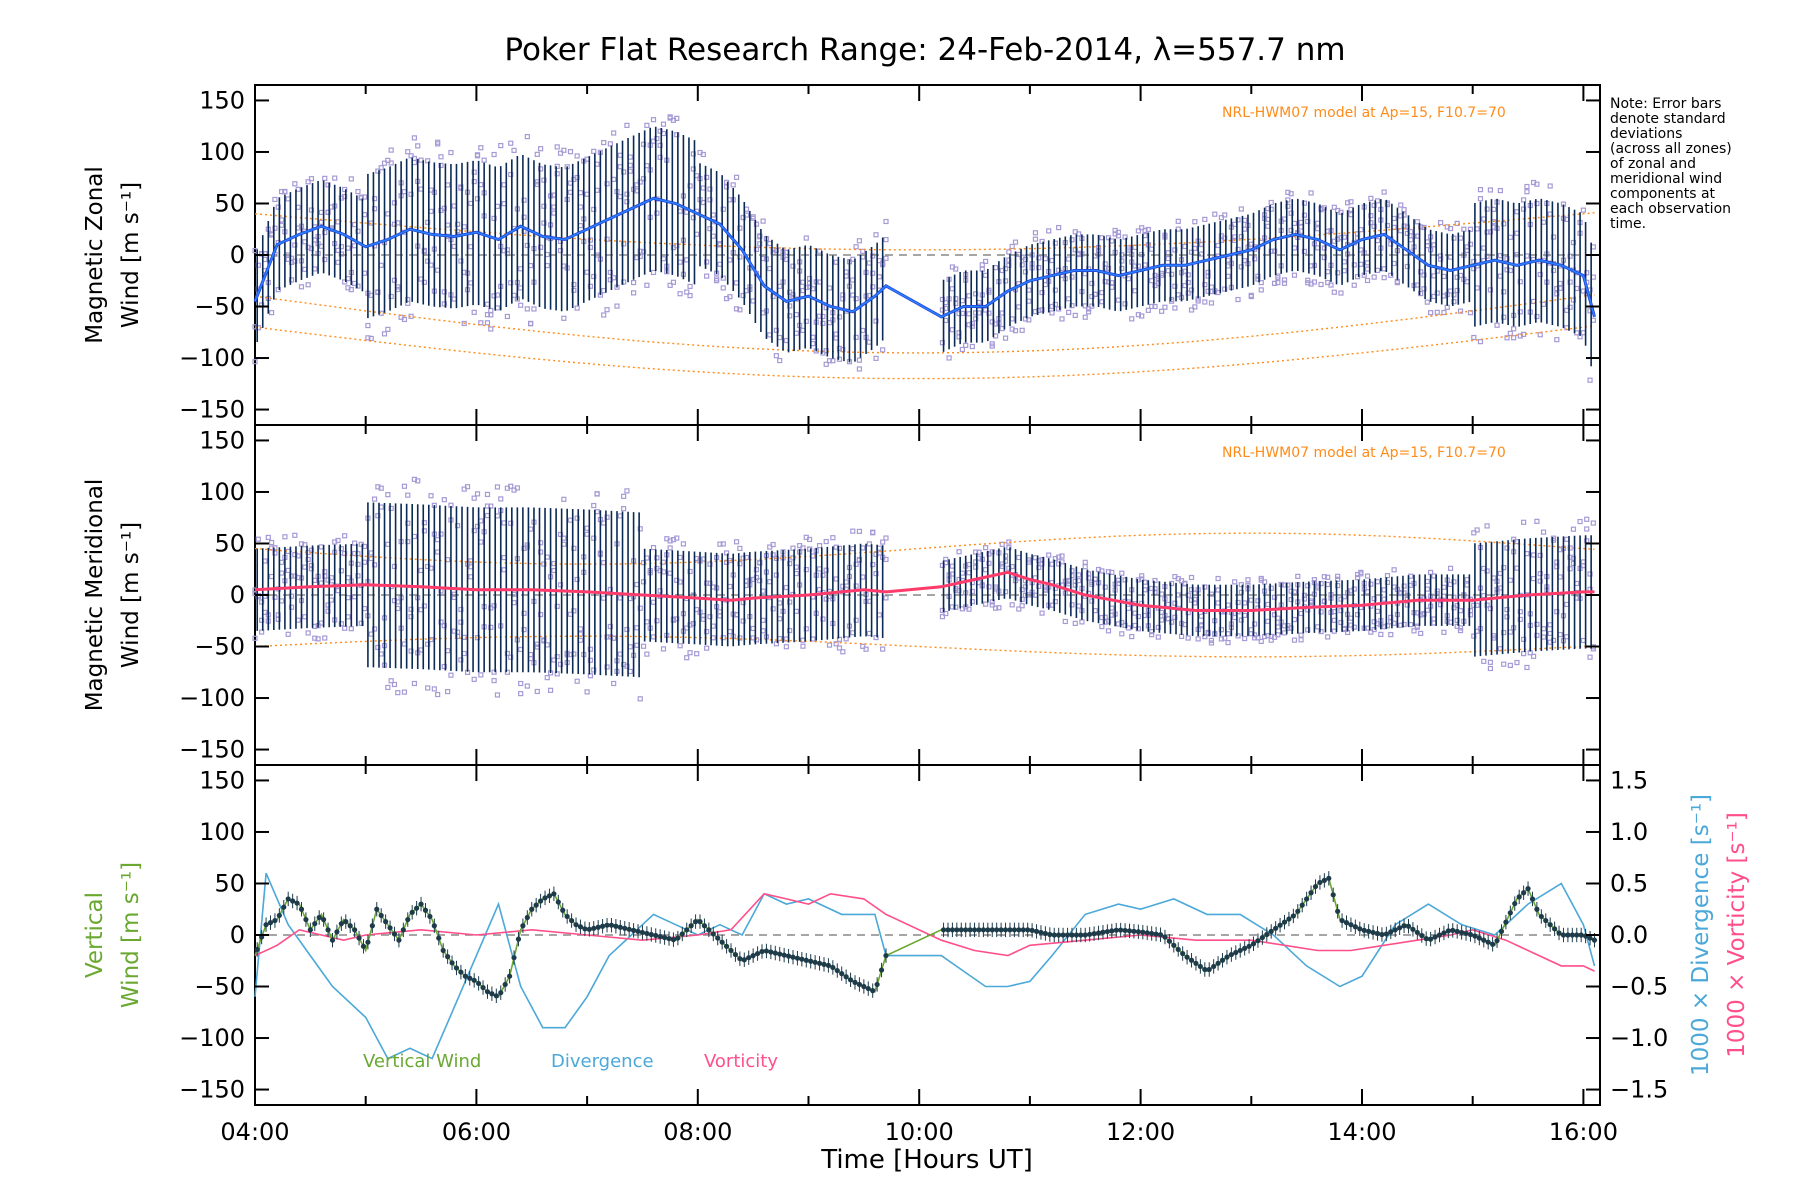 Image resolution: width=1800 pixels, height=1200 pixels. Describe the element at coordinates (212, 1038) in the screenshot. I see `vertical-ytick-label: −100` at that location.